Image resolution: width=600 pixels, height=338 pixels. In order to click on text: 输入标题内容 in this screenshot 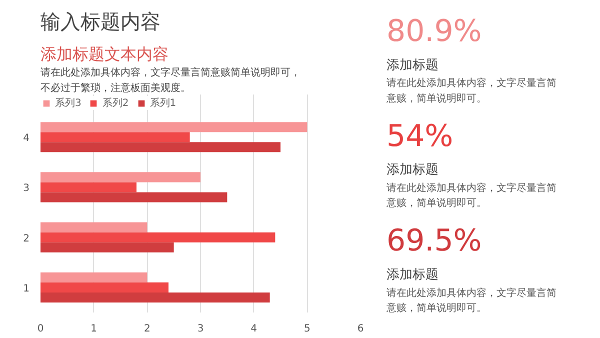, I will do `click(100, 22)`.